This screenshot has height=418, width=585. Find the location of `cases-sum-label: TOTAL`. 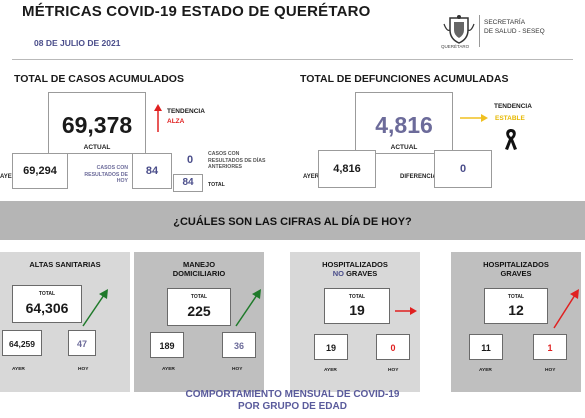

cases-sum-label: TOTAL is located at coordinates (216, 185).